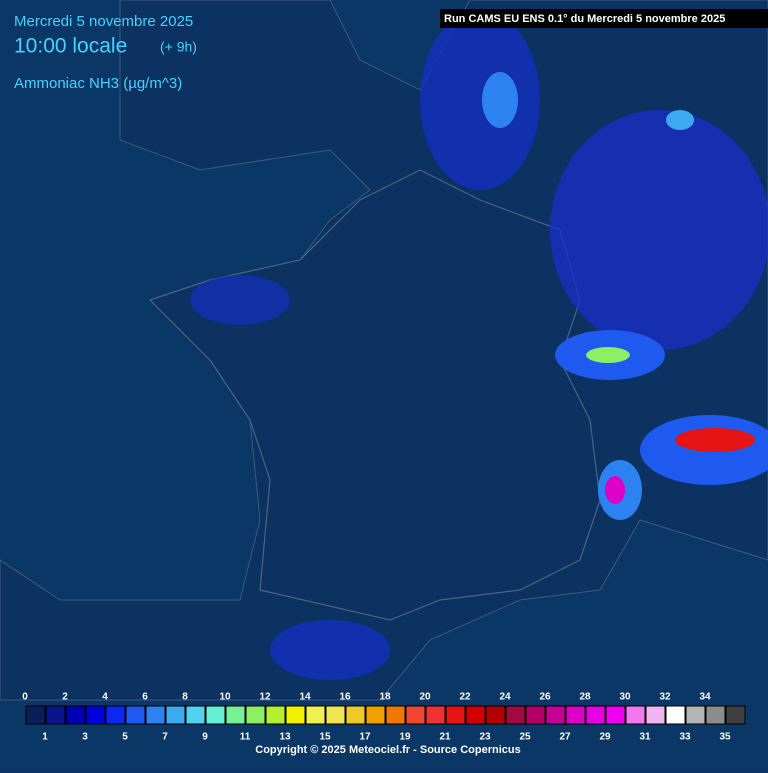  I want to click on legend-label: 7, so click(165, 737).